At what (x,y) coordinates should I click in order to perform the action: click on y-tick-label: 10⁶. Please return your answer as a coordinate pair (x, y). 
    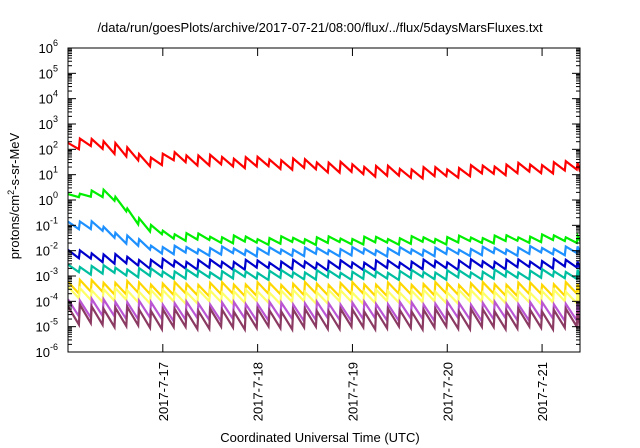
    Looking at the image, I should click on (48, 47).